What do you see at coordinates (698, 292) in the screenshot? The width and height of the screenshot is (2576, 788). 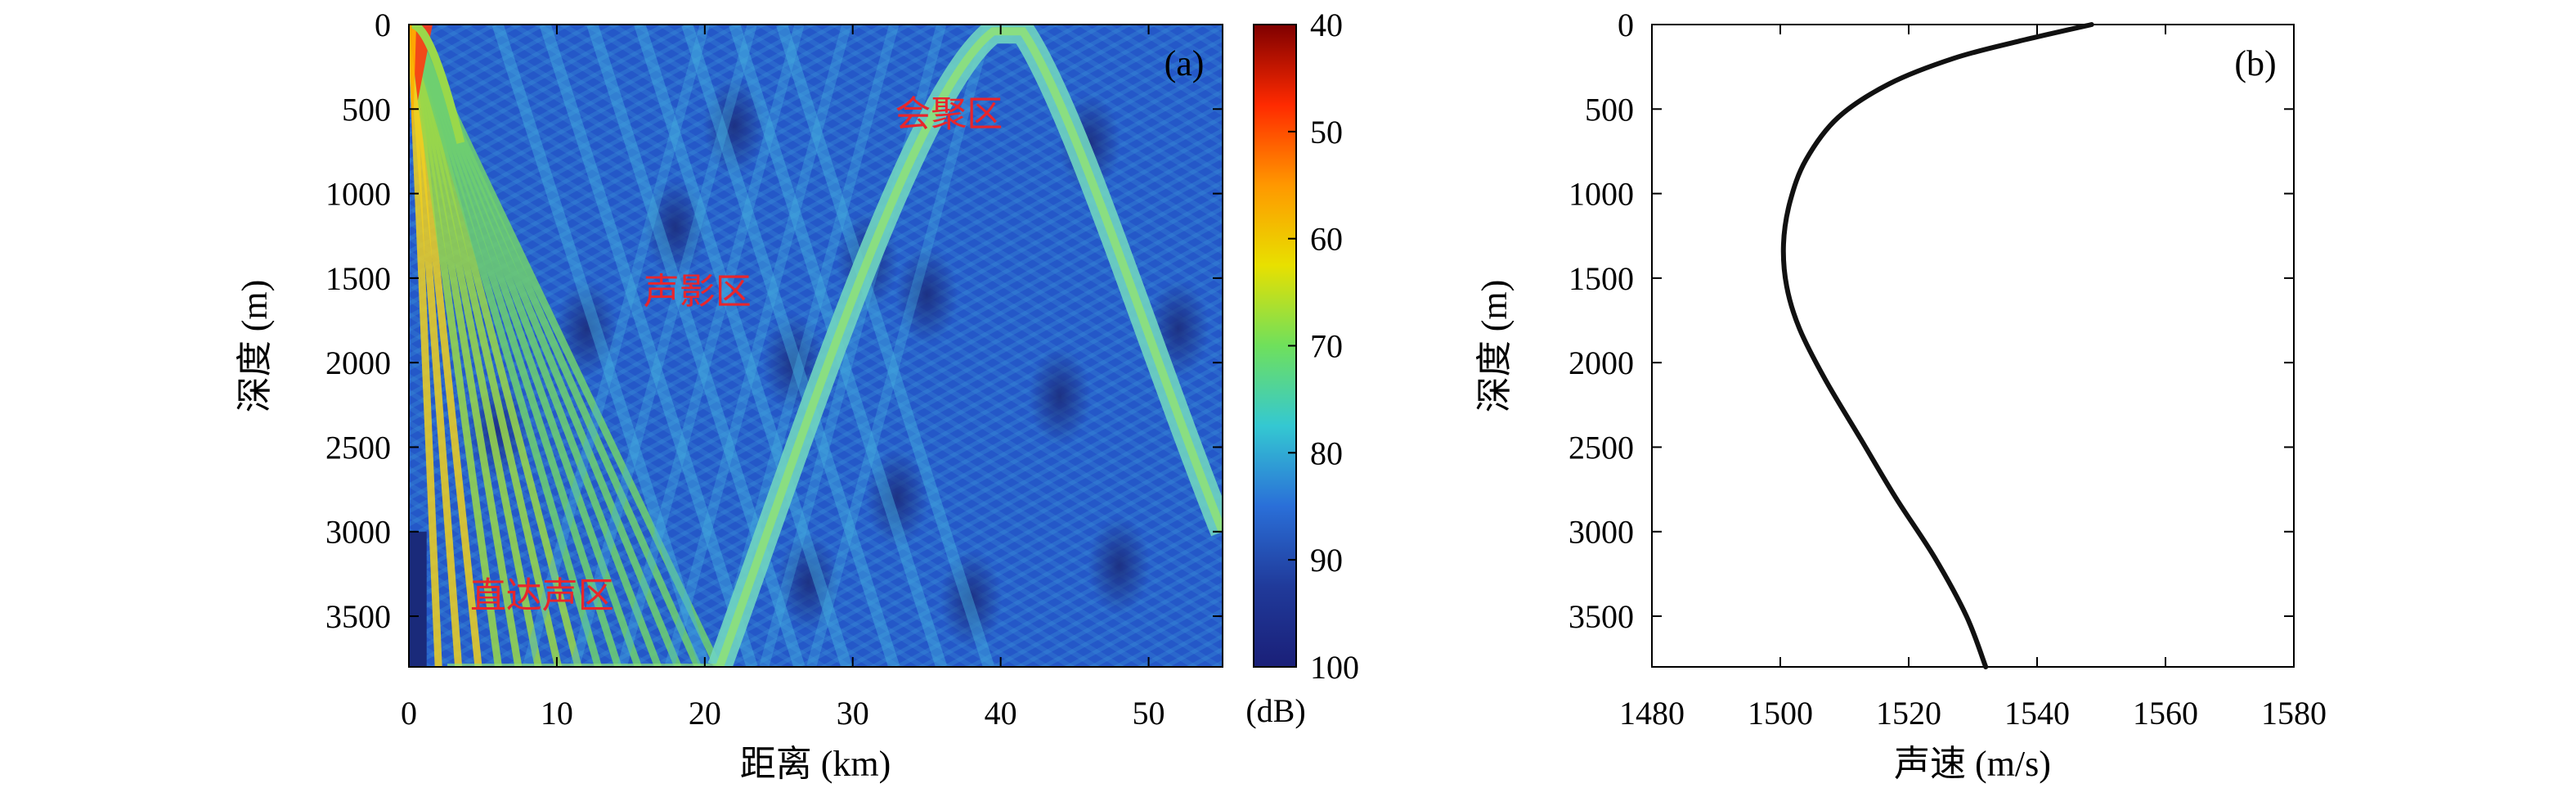 I see `region-label: 声影区` at bounding box center [698, 292].